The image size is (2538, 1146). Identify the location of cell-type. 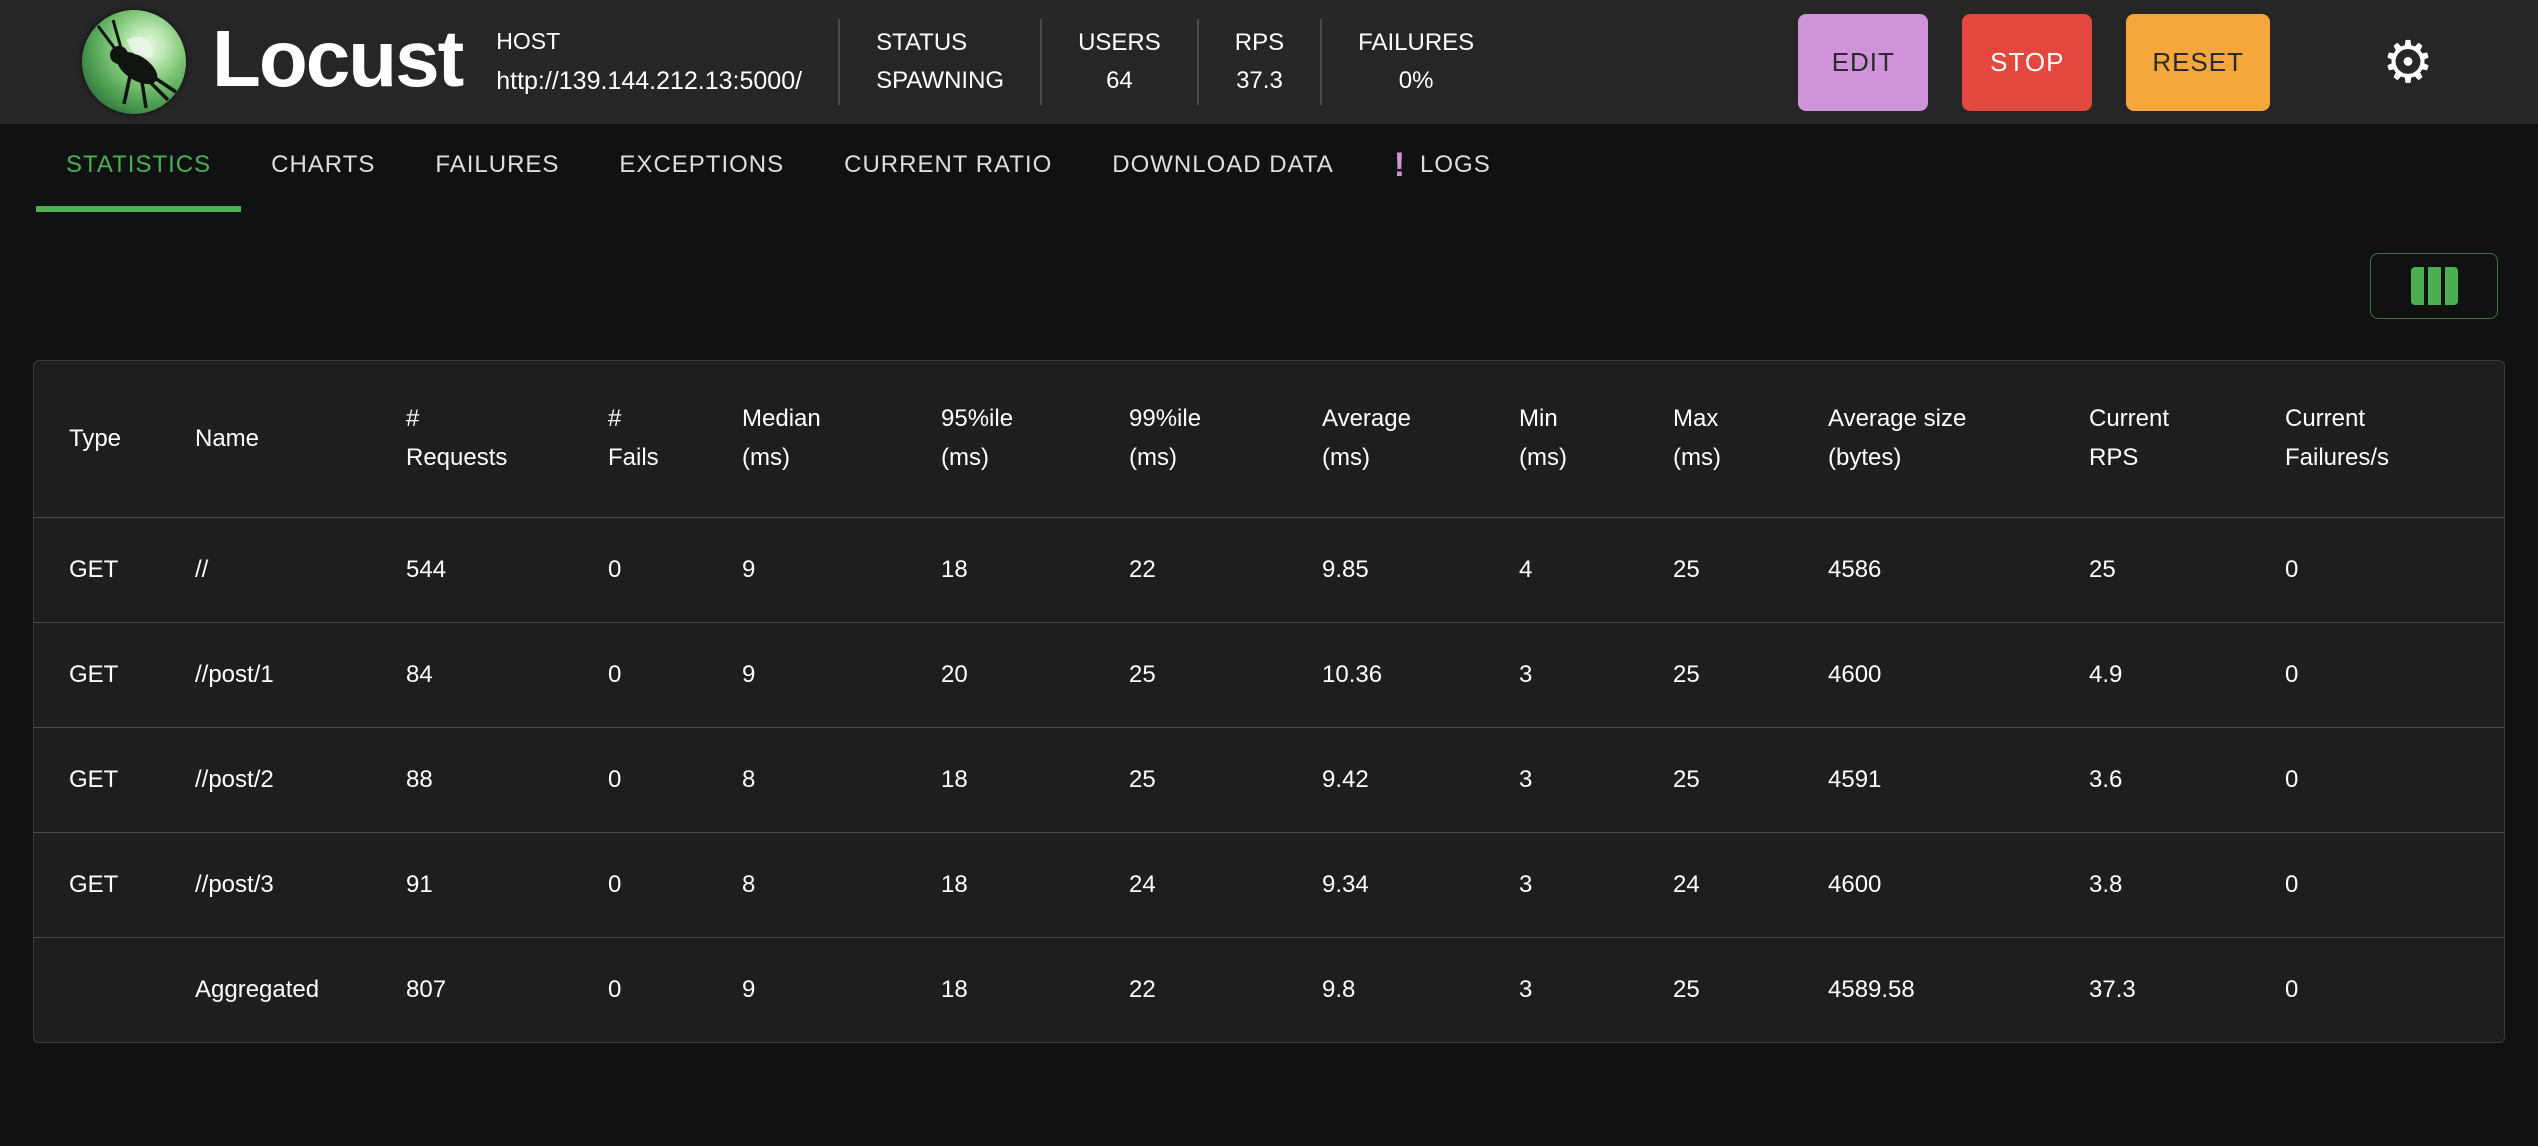
(114, 989).